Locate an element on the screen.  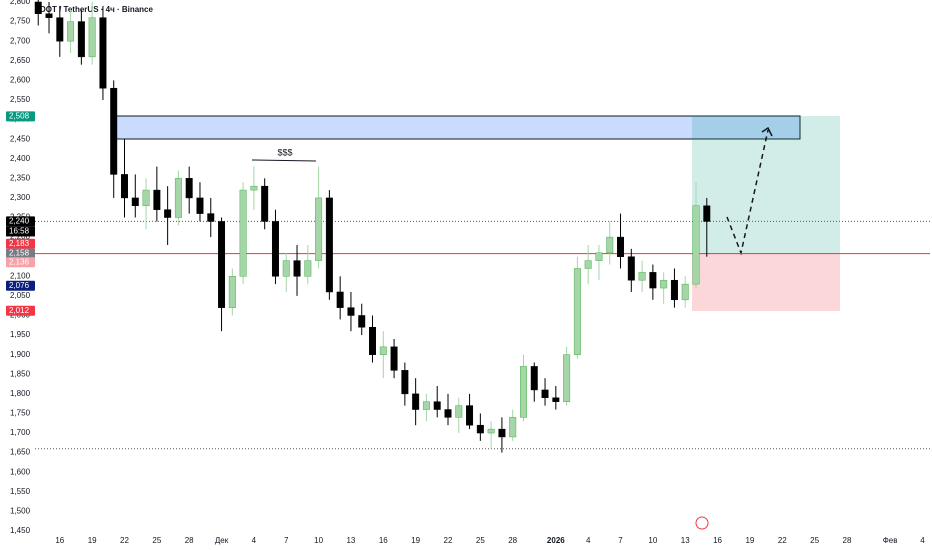
y-tick-label: 1,450 is located at coordinates (20, 530).